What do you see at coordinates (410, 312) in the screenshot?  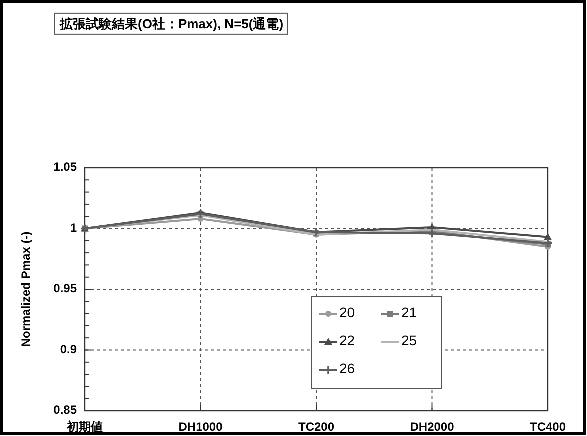 I see `legend-label: 21` at bounding box center [410, 312].